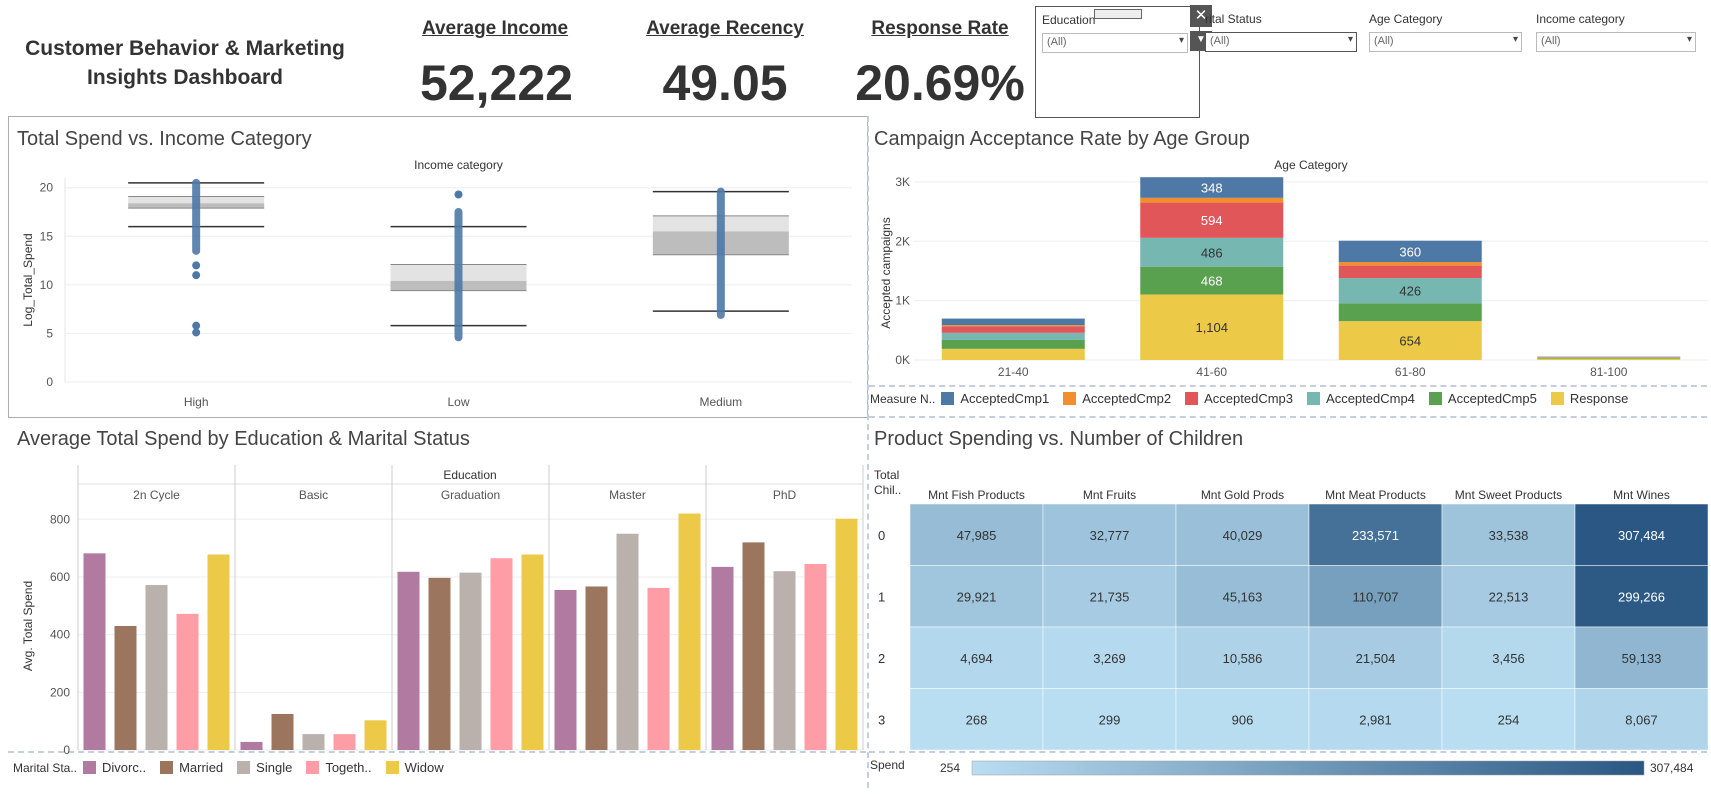  Describe the element at coordinates (1110, 596) in the screenshot. I see `cell-label: 21,735` at that location.